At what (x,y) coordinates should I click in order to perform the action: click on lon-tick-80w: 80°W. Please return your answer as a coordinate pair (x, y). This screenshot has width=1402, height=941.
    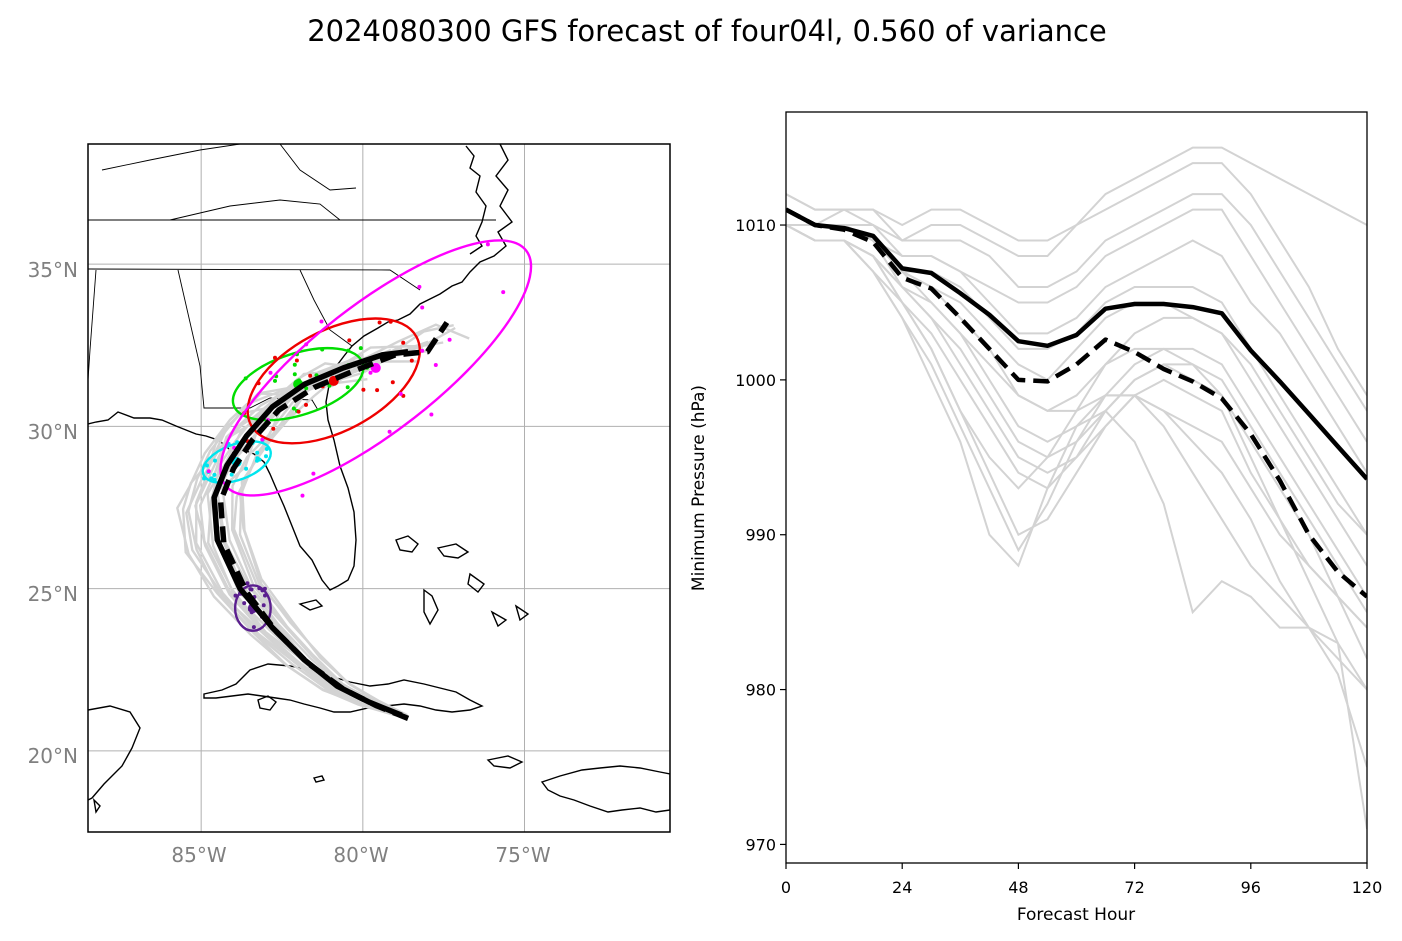
    Looking at the image, I should click on (360, 855).